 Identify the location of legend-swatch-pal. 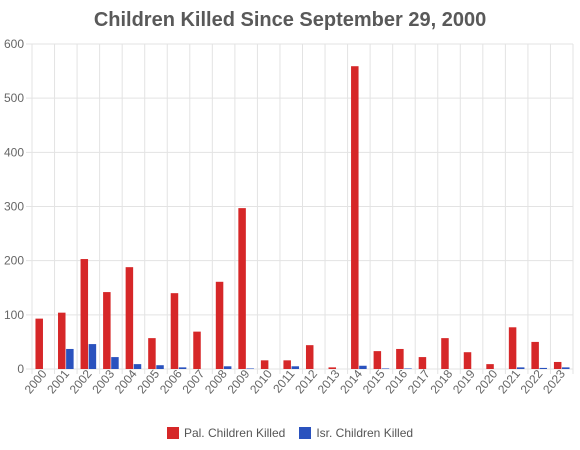
(172, 433).